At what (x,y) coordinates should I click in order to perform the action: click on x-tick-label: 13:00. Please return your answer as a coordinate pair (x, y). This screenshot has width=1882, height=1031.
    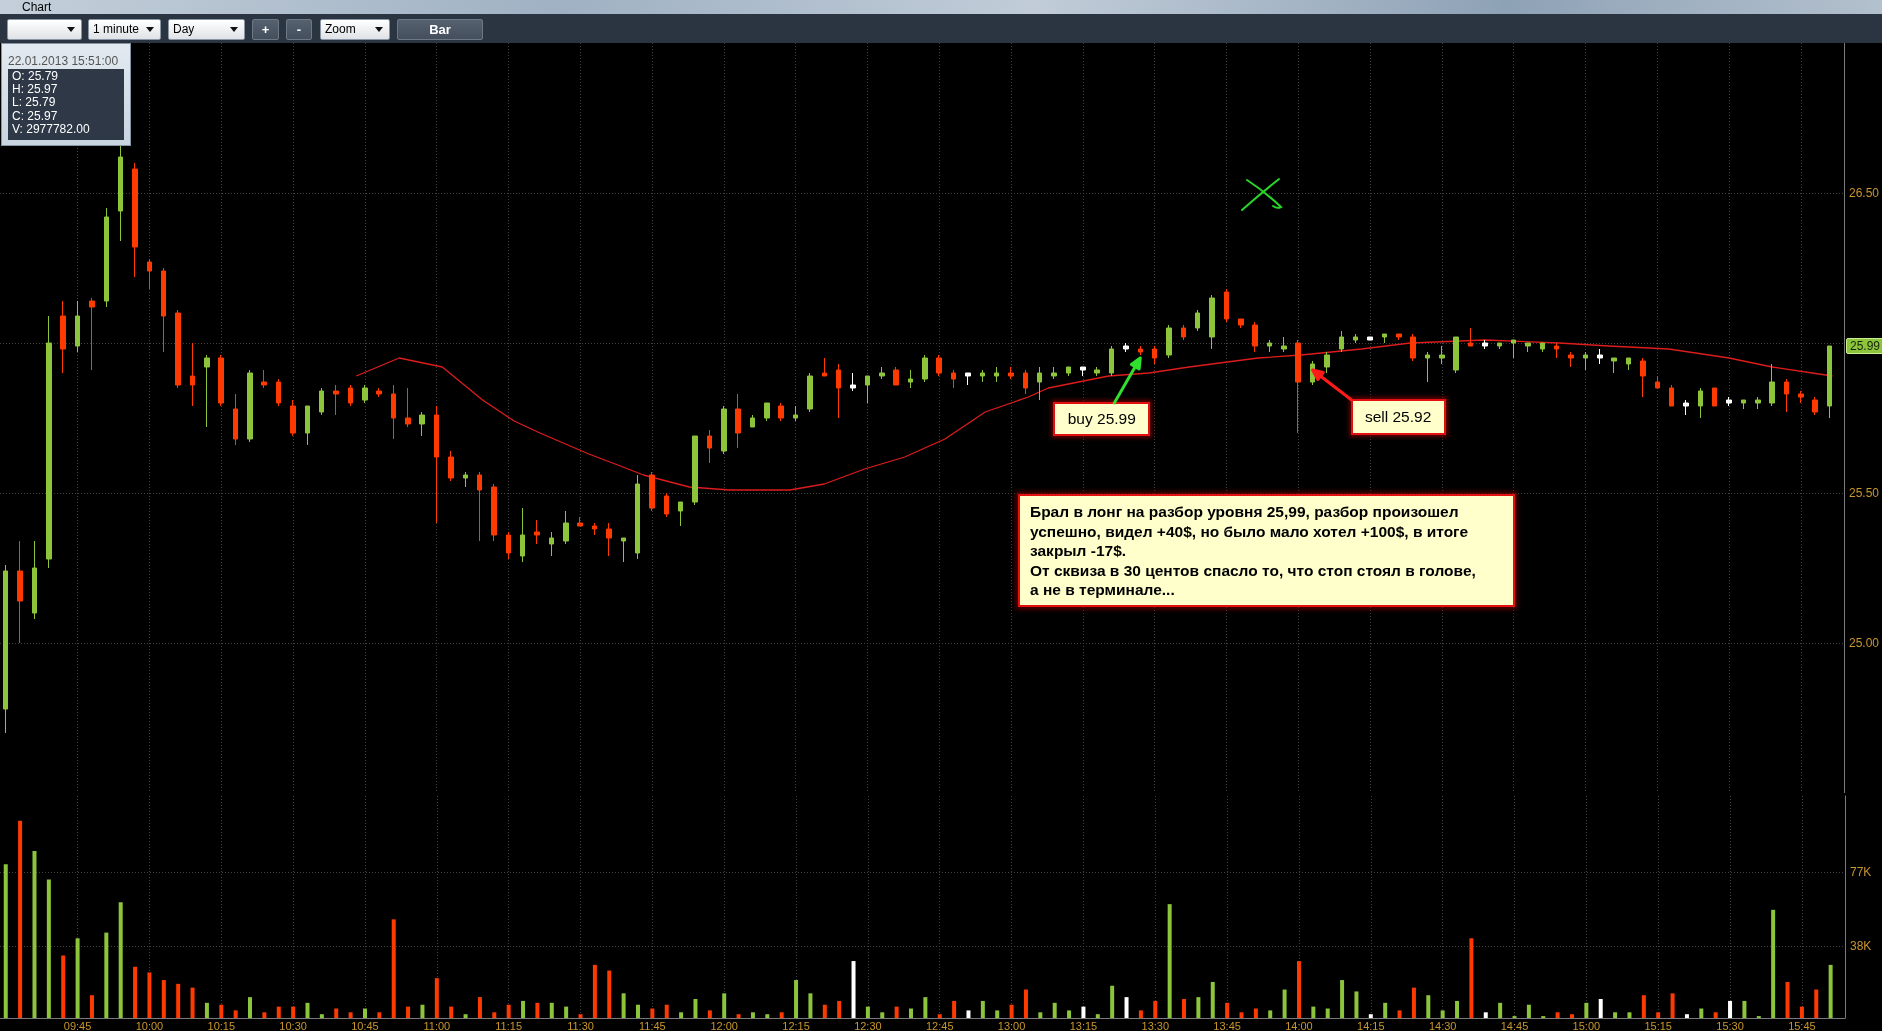
    Looking at the image, I should click on (1011, 1025).